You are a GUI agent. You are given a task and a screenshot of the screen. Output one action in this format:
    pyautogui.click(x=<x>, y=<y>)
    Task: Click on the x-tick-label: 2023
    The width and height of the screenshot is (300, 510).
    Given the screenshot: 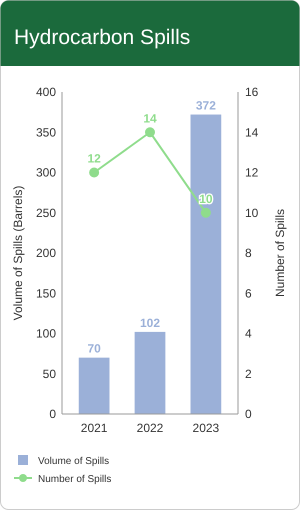 What is the action you would take?
    pyautogui.click(x=206, y=428)
    